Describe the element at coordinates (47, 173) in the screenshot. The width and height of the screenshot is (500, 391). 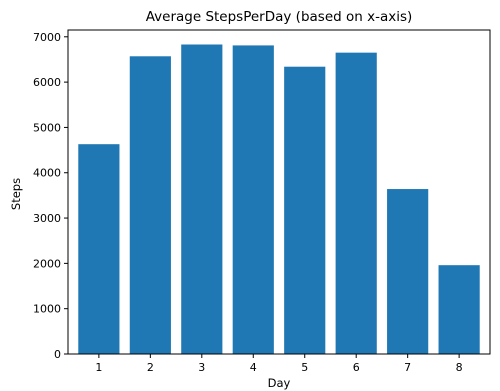
I see `y-tick-label: 4000` at that location.